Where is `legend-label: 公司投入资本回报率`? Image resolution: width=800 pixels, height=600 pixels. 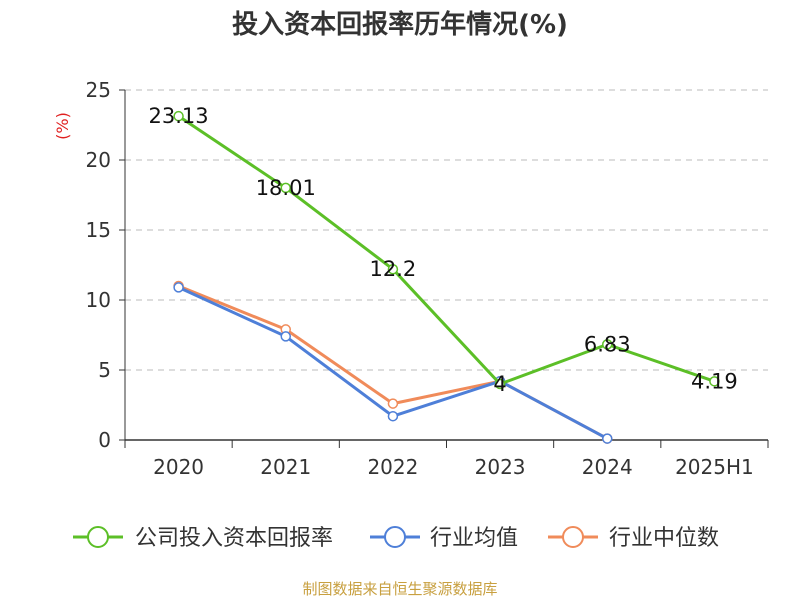
legend-label: 公司投入资本回报率 is located at coordinates (234, 538).